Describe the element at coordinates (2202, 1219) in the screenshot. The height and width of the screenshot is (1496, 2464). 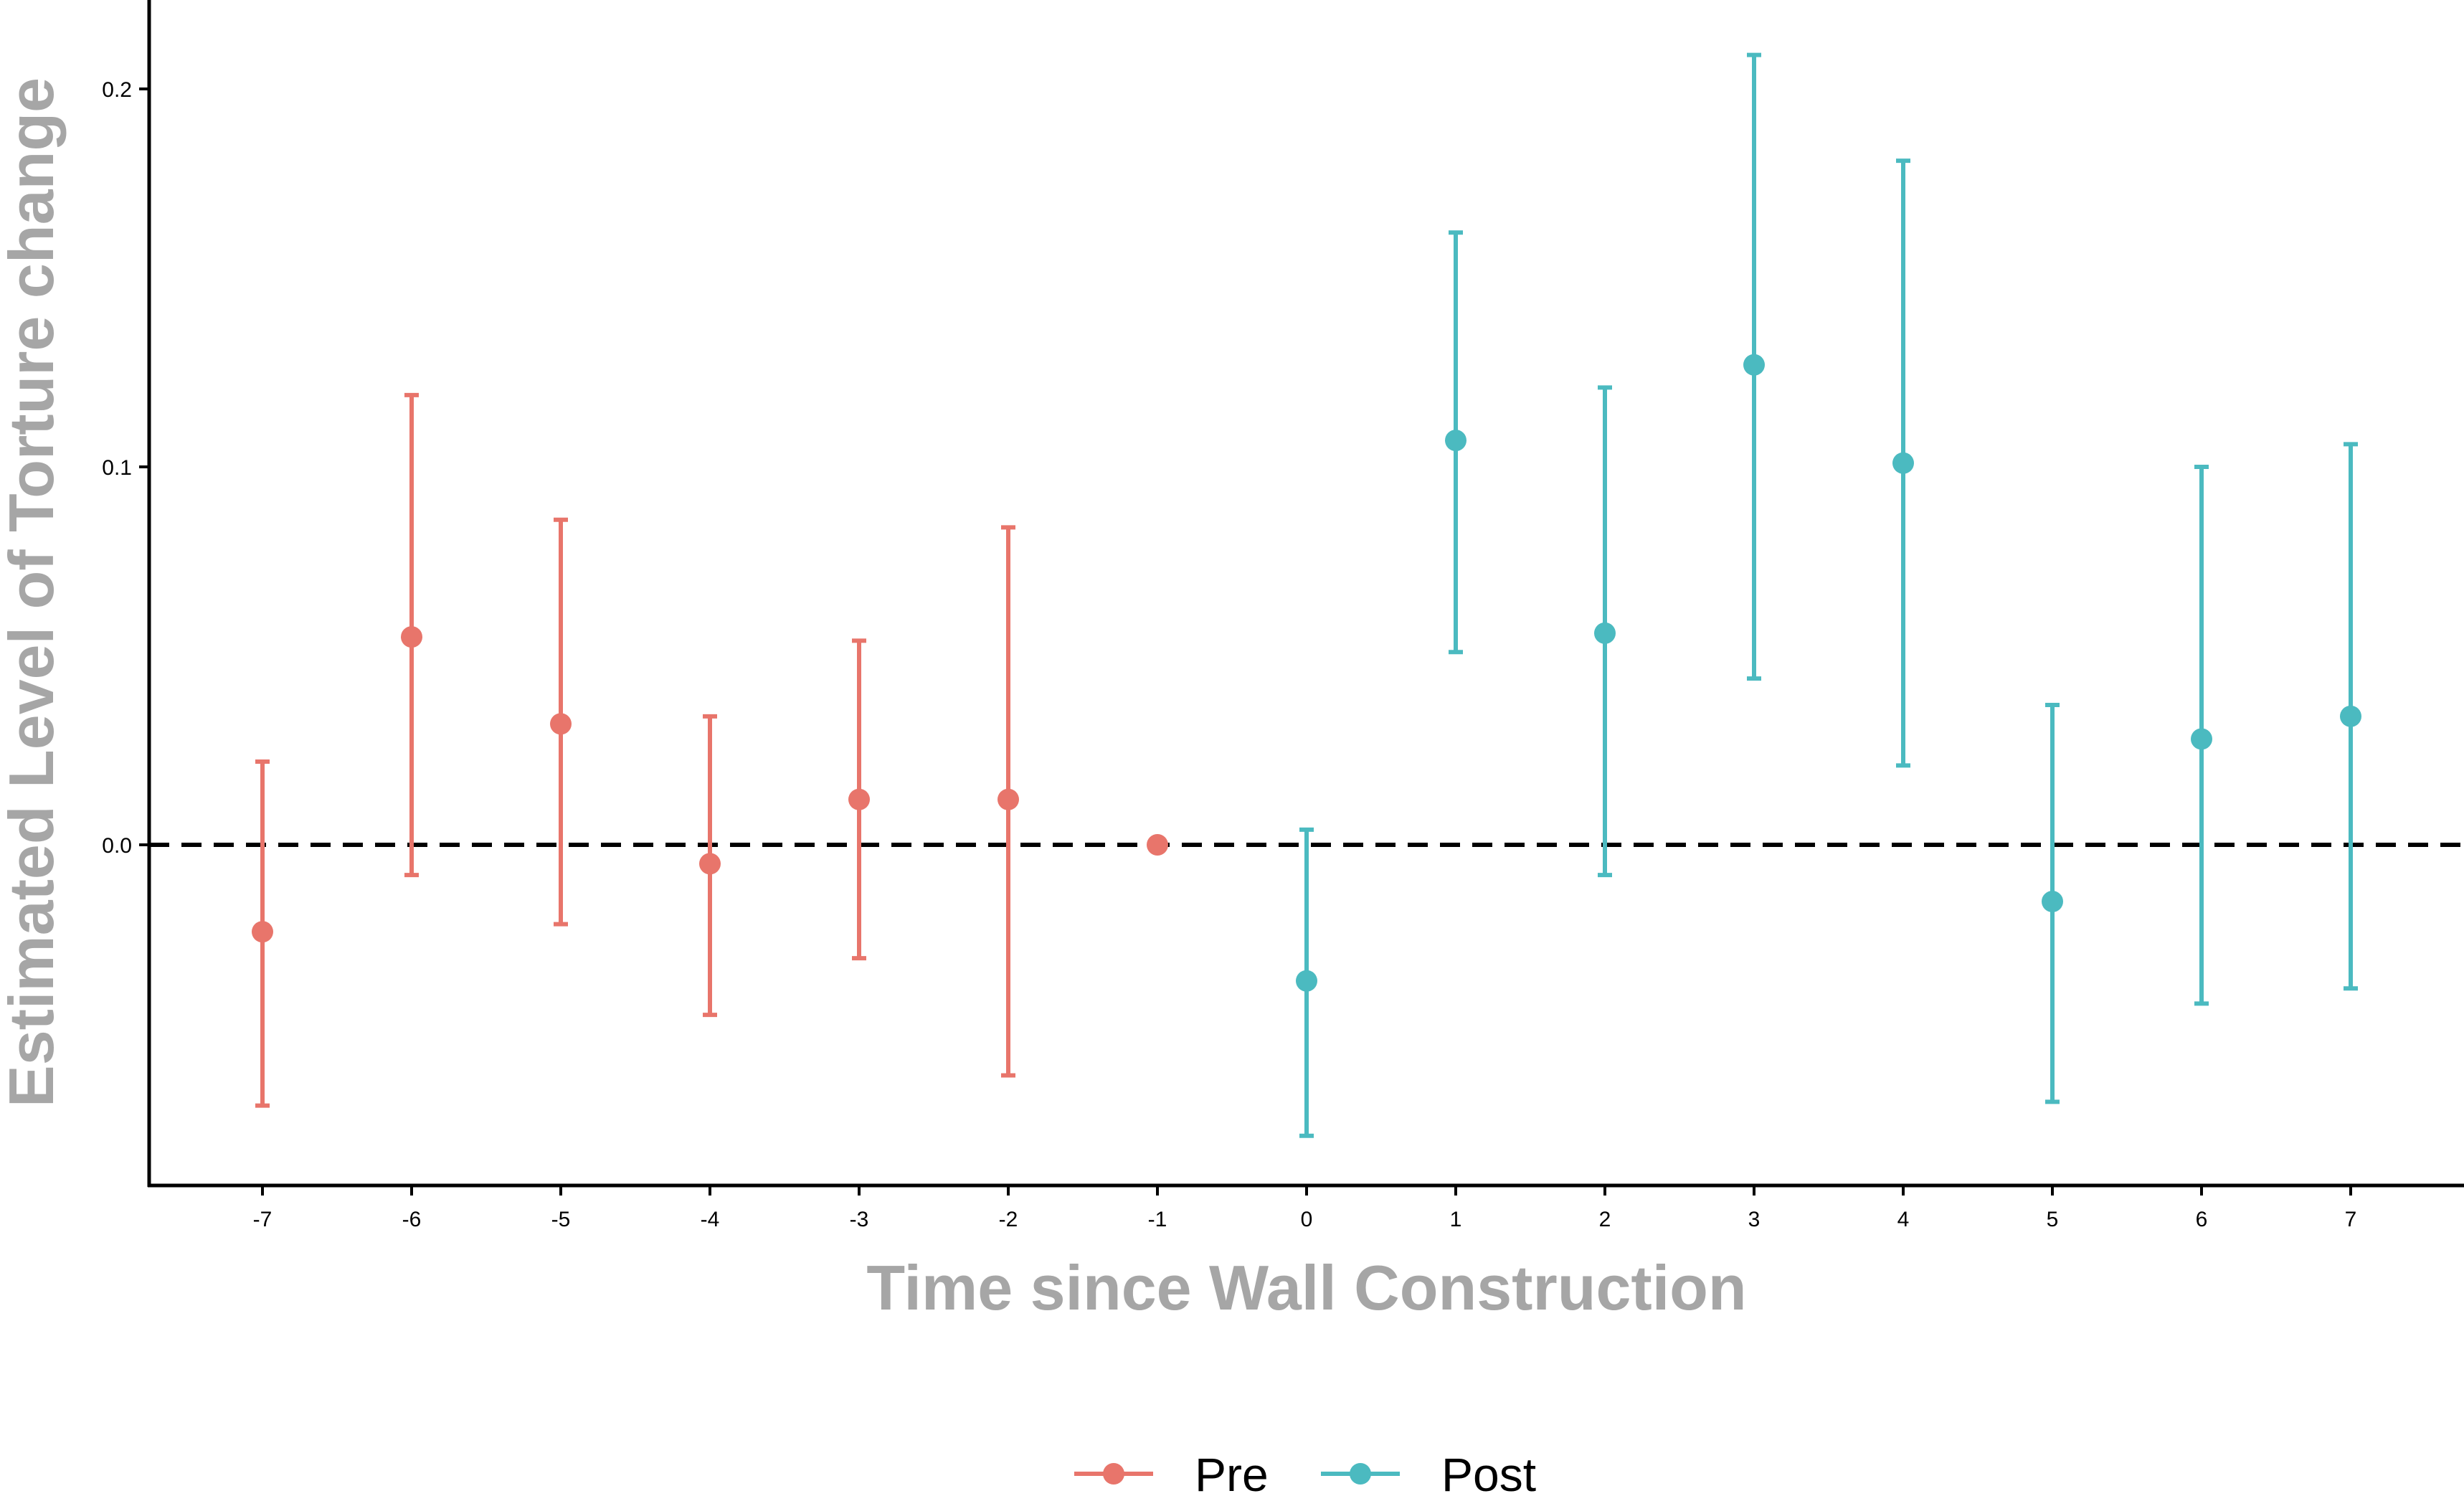
I see `x-tick-label: 6` at that location.